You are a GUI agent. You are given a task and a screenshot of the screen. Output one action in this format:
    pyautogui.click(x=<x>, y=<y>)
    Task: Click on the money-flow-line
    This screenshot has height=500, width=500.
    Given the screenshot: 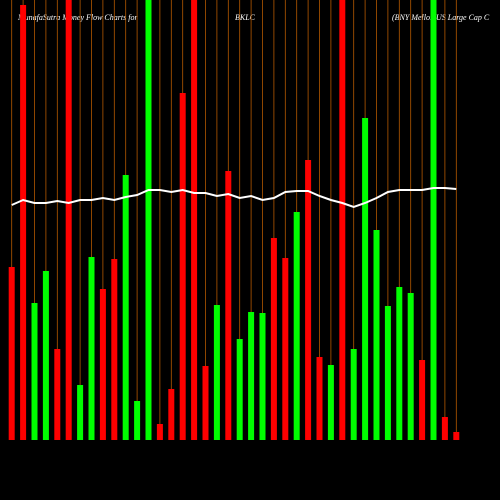 What is the action you would take?
    pyautogui.click(x=234, y=198)
    